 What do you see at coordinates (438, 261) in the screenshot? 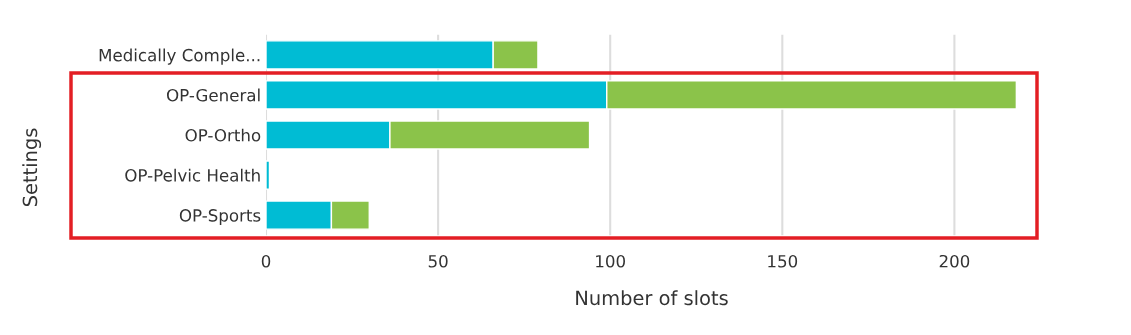
I see `x-tick-label: 50` at bounding box center [438, 261].